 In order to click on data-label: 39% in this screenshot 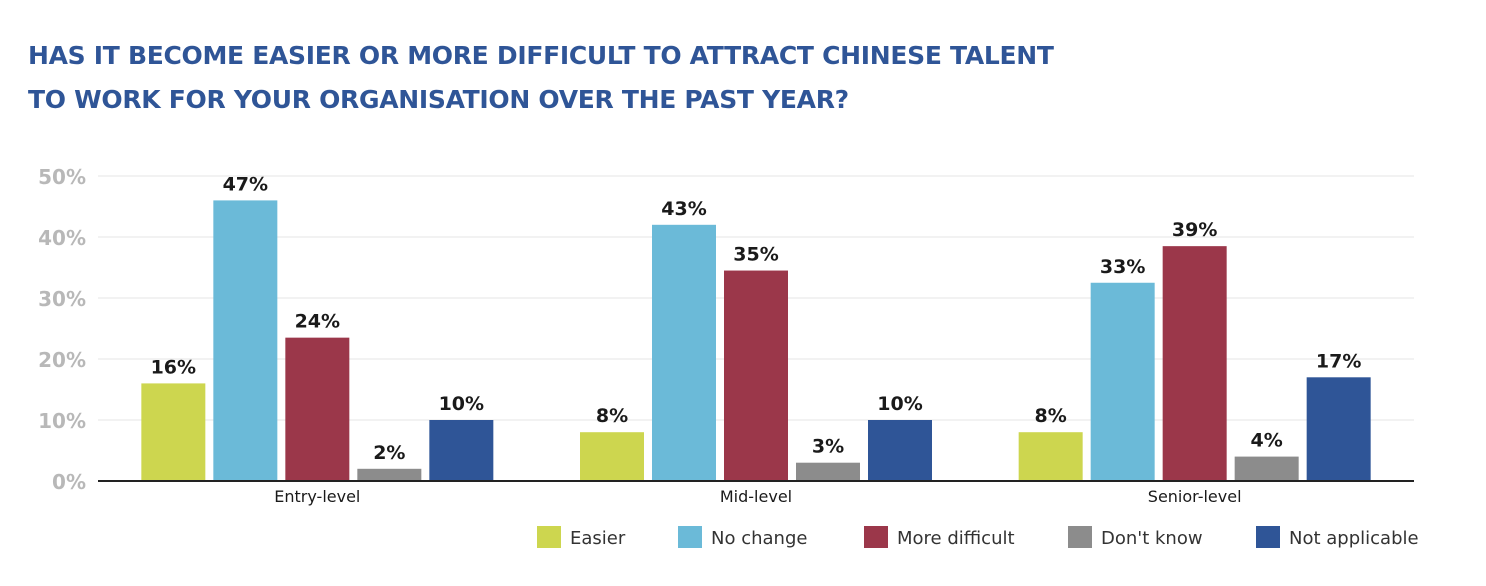, I will do `click(1194, 230)`.